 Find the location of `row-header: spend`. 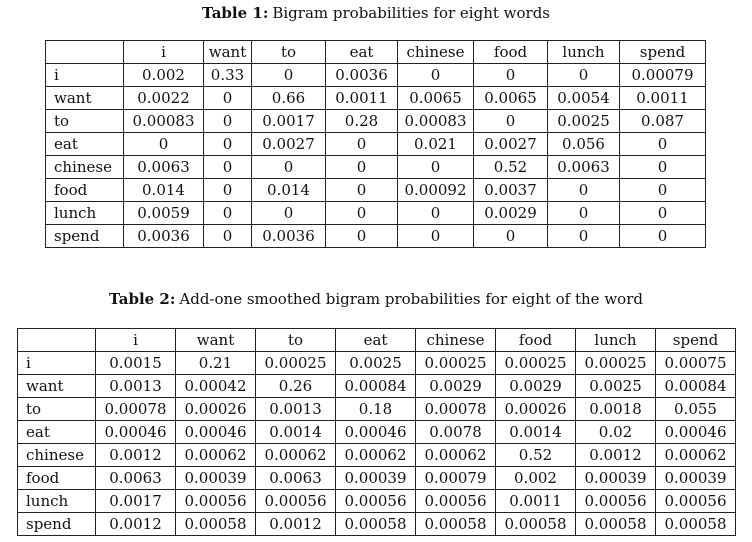

row-header: spend is located at coordinates (84, 236).